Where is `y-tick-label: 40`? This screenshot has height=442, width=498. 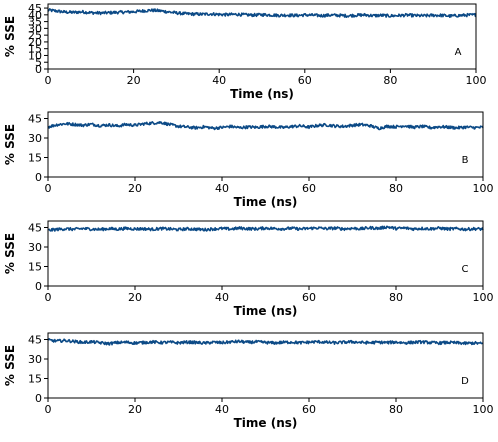 y-tick-label: 40 is located at coordinates (35, 15).